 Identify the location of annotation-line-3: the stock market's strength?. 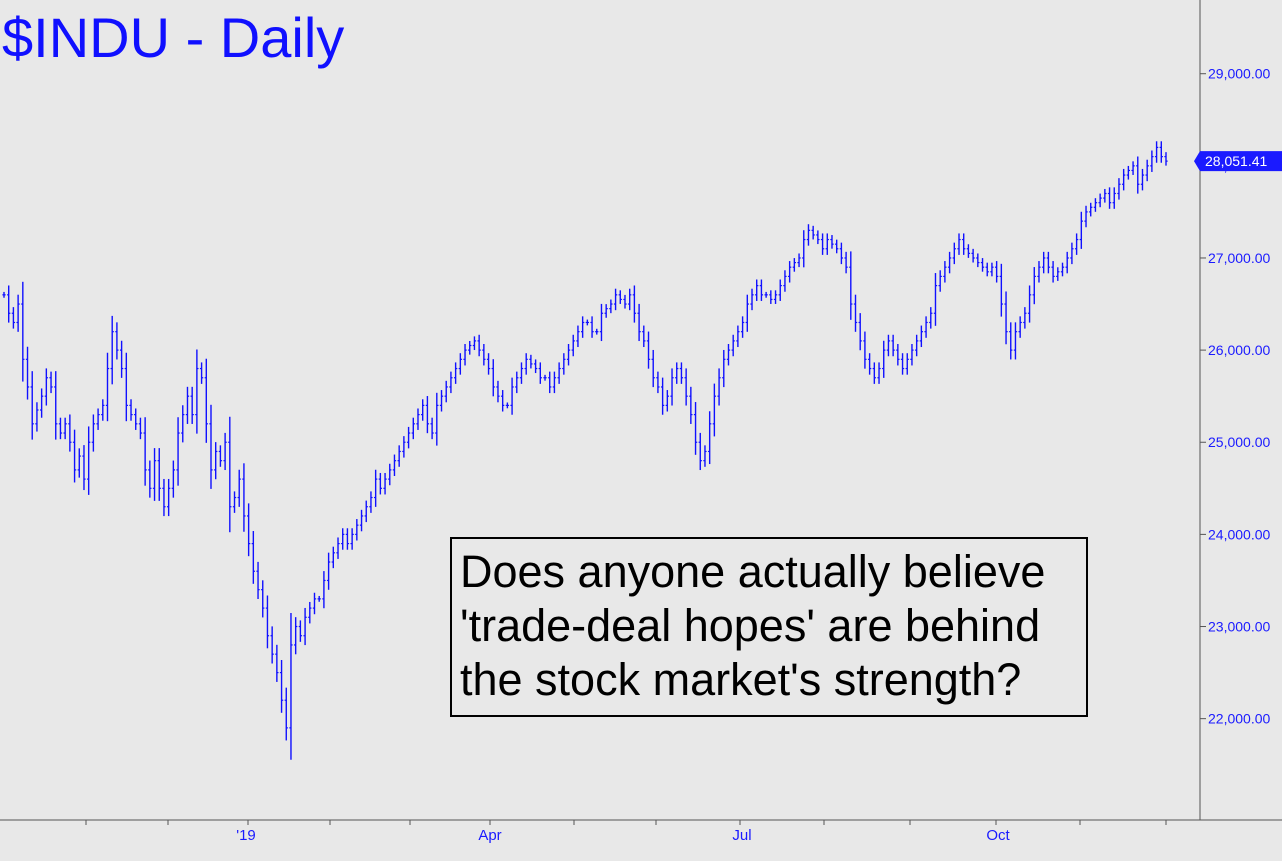
(741, 679).